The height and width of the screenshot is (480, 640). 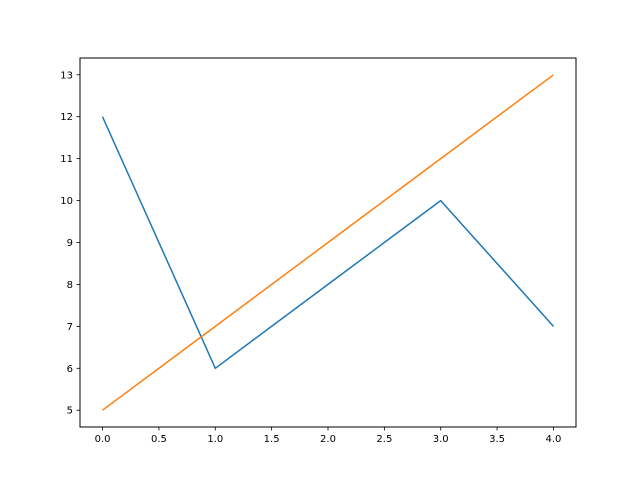 What do you see at coordinates (384, 439) in the screenshot?
I see `x-tick-label: 2.5` at bounding box center [384, 439].